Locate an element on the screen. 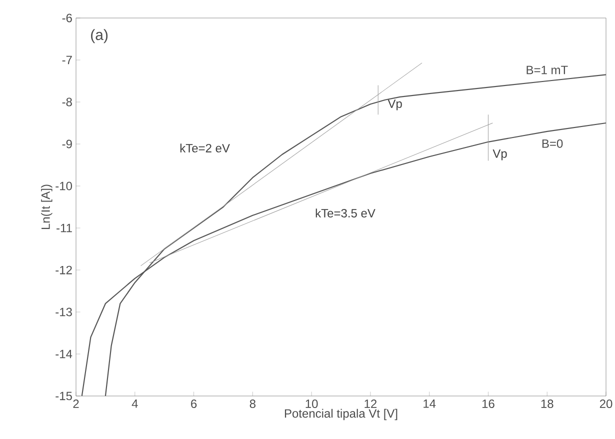 This screenshot has width=615, height=439. x-tick-label: 2 is located at coordinates (76, 404).